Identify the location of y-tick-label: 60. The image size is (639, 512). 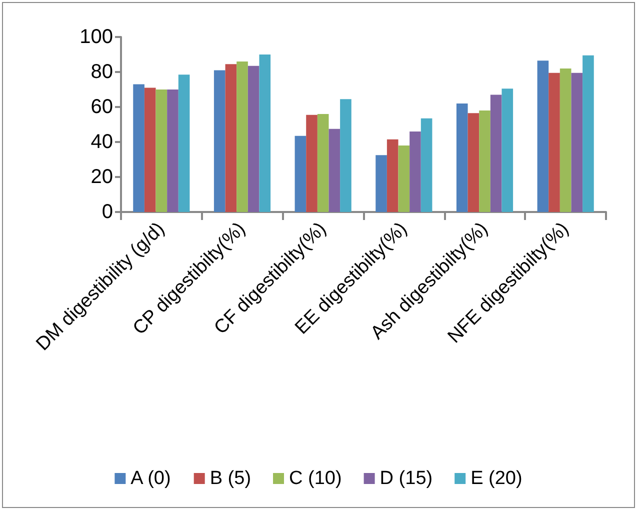
(101, 107).